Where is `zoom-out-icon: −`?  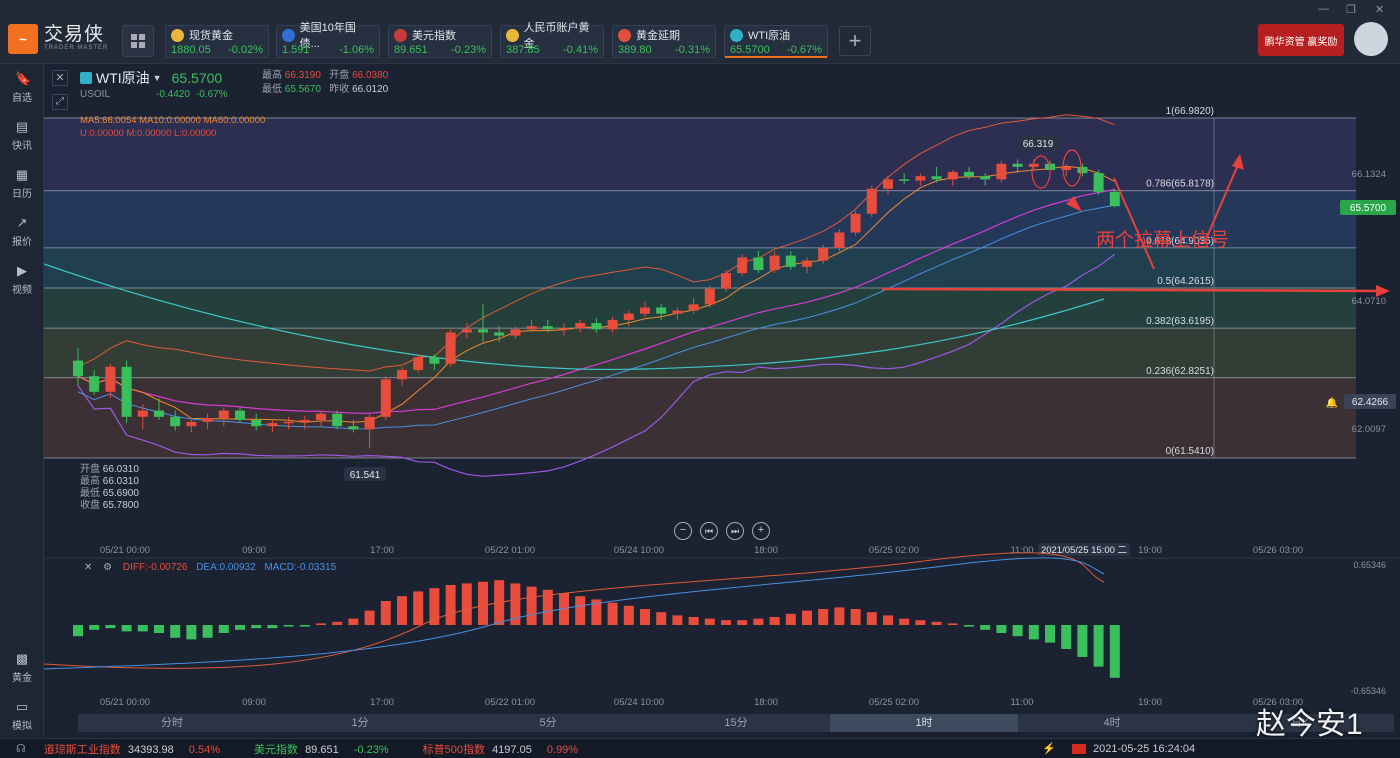
zoom-out-icon: − is located at coordinates (683, 531).